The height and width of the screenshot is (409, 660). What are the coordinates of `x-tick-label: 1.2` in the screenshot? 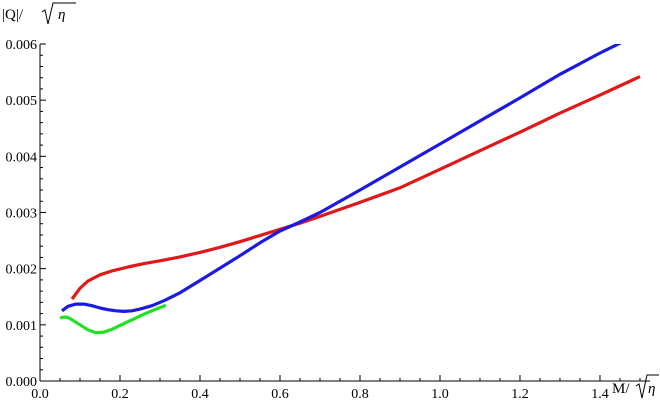 It's located at (520, 394).